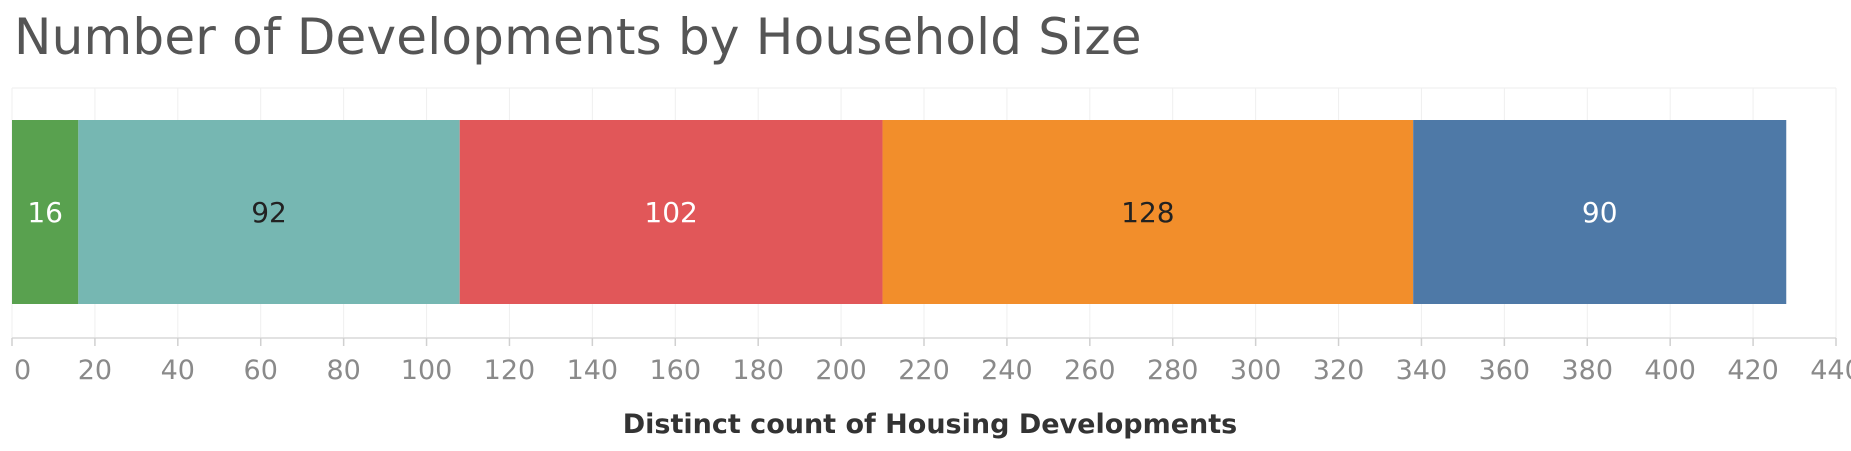 Image resolution: width=1851 pixels, height=451 pixels. I want to click on chart-title: Number of Developments by Household Size, so click(578, 37).